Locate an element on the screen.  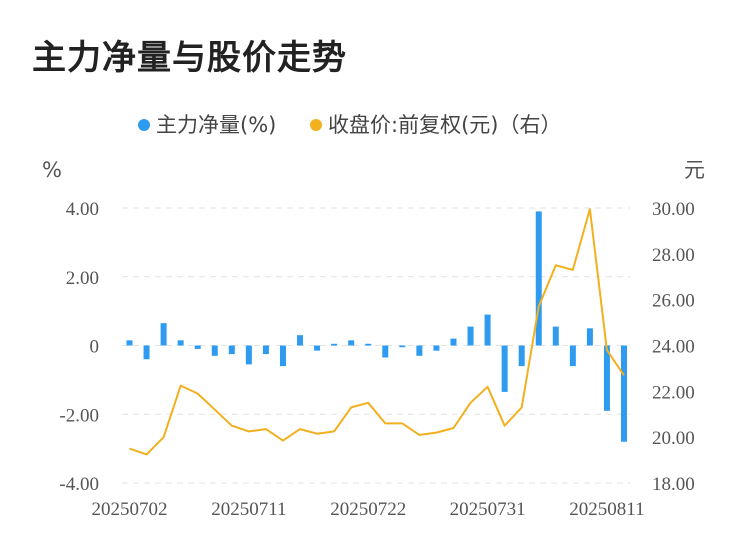
x-tick-label: 20250722 is located at coordinates (368, 509).